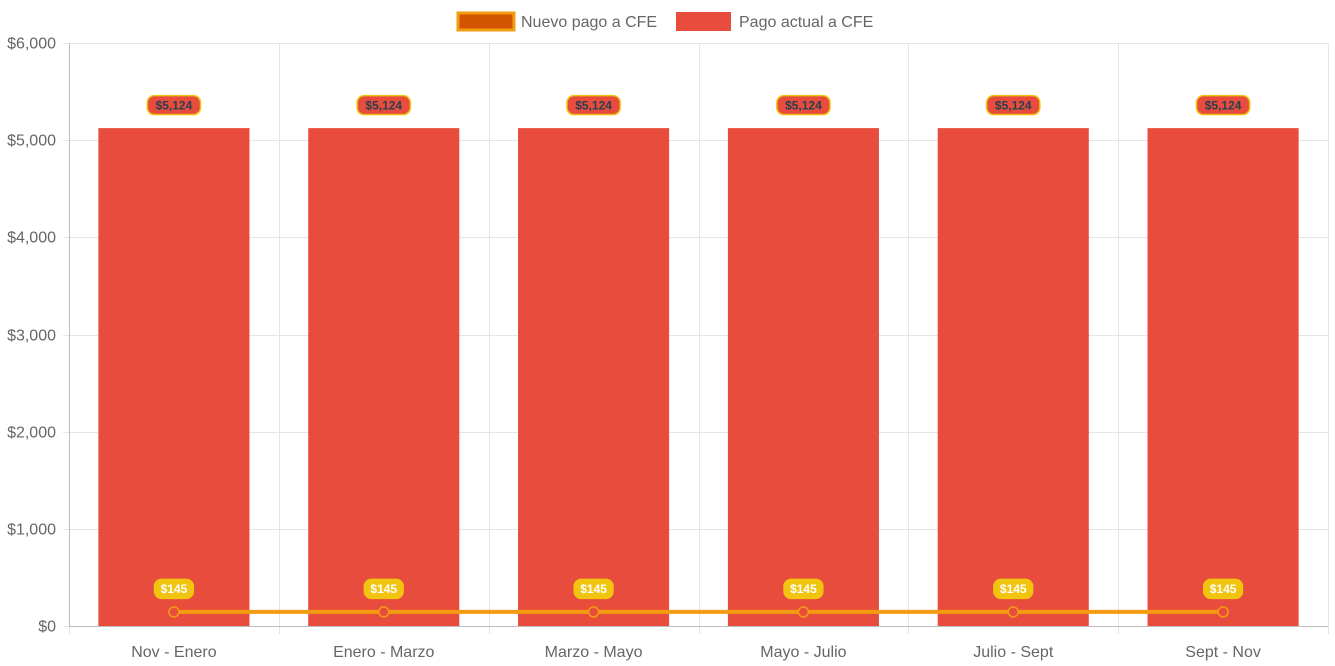 This screenshot has height=666, width=1335. What do you see at coordinates (31, 141) in the screenshot?
I see `y-tick-label: $5,000` at bounding box center [31, 141].